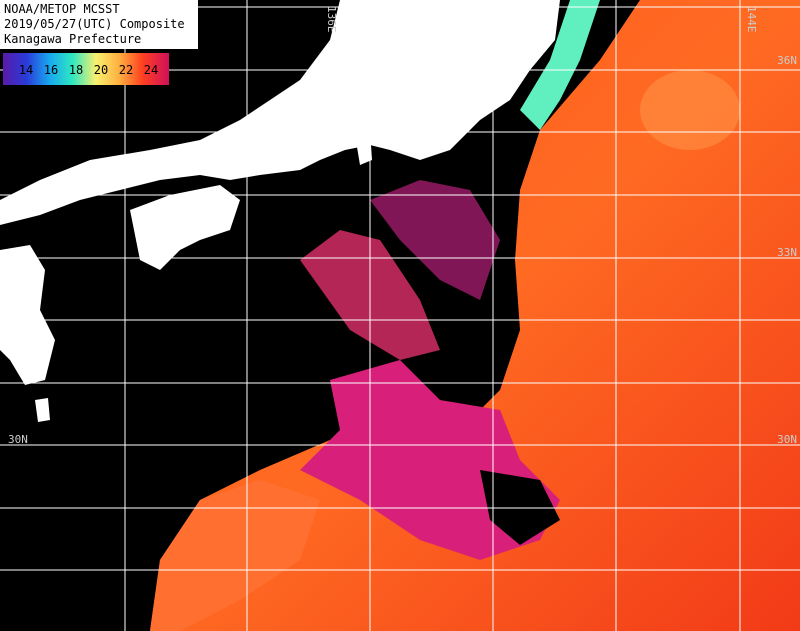  I want to click on lat-label: 36N, so click(787, 60).